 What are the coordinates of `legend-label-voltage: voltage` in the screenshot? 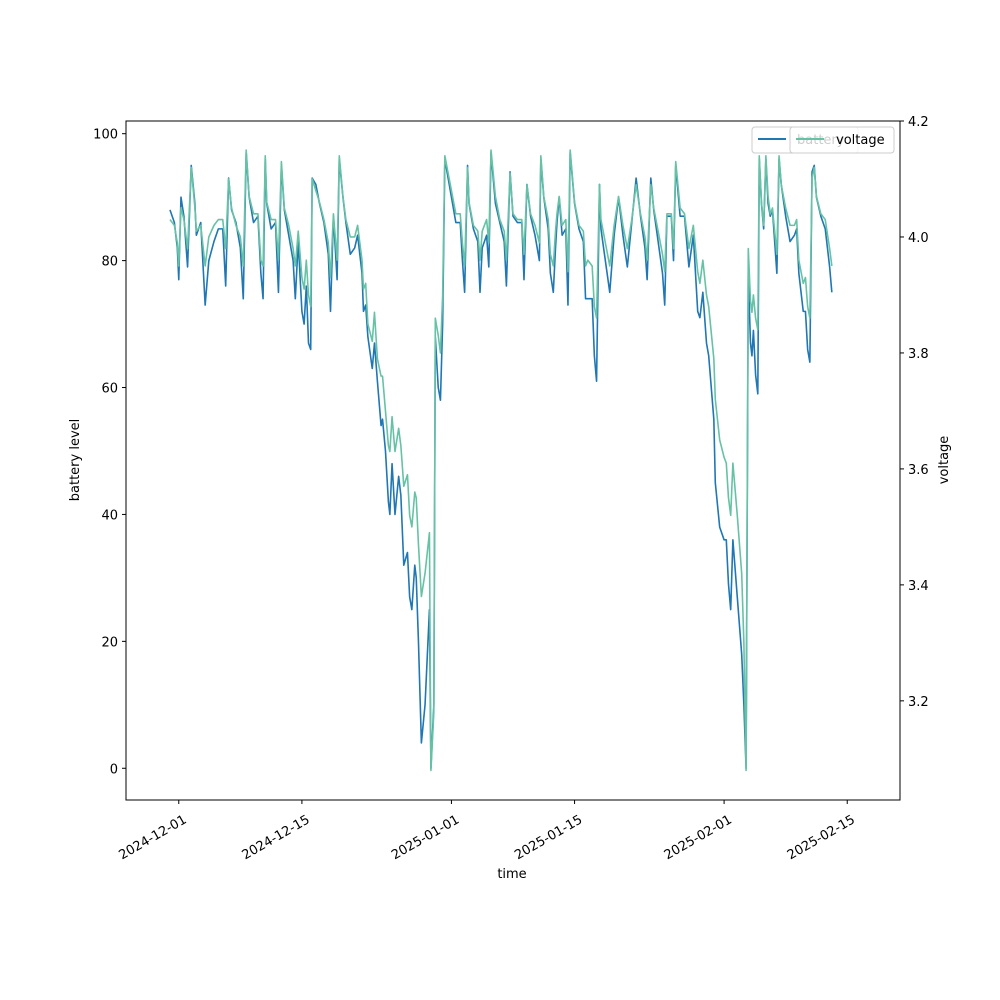 It's located at (860, 140).